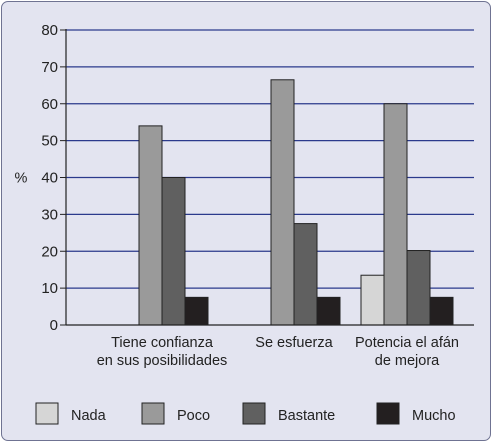 The width and height of the screenshot is (494, 444). What do you see at coordinates (162, 343) in the screenshot?
I see `category-label: Tiene confianza` at bounding box center [162, 343].